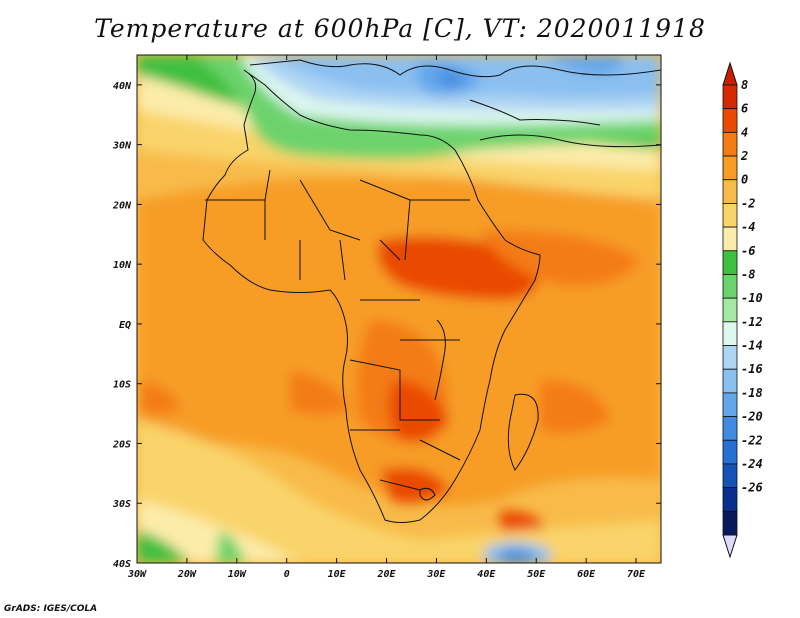 This screenshot has height=618, width=800. What do you see at coordinates (744, 85) in the screenshot?
I see `colorbar-label: 8` at bounding box center [744, 85].